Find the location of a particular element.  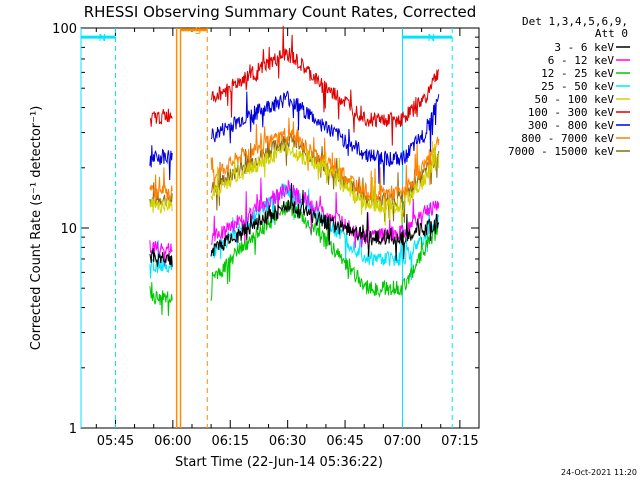

x-tick-label: 06:00 is located at coordinates (172, 441).